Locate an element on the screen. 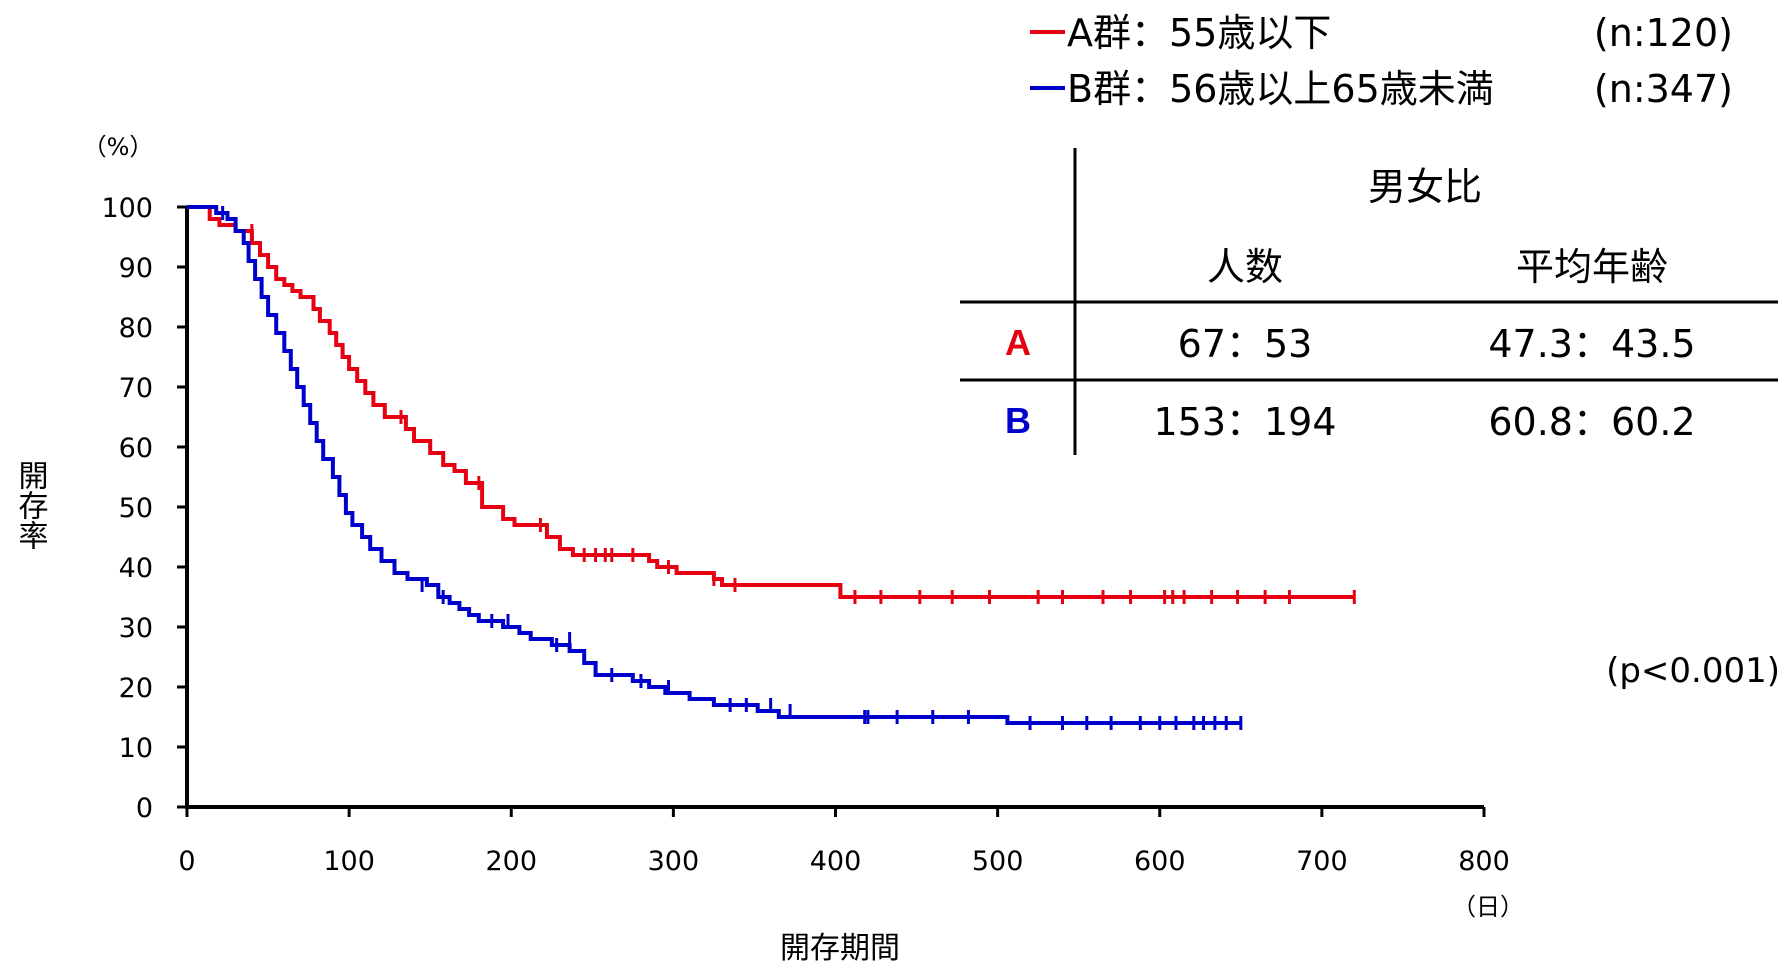 The width and height of the screenshot is (1791, 970). table-row-a-label: A is located at coordinates (1018, 342).